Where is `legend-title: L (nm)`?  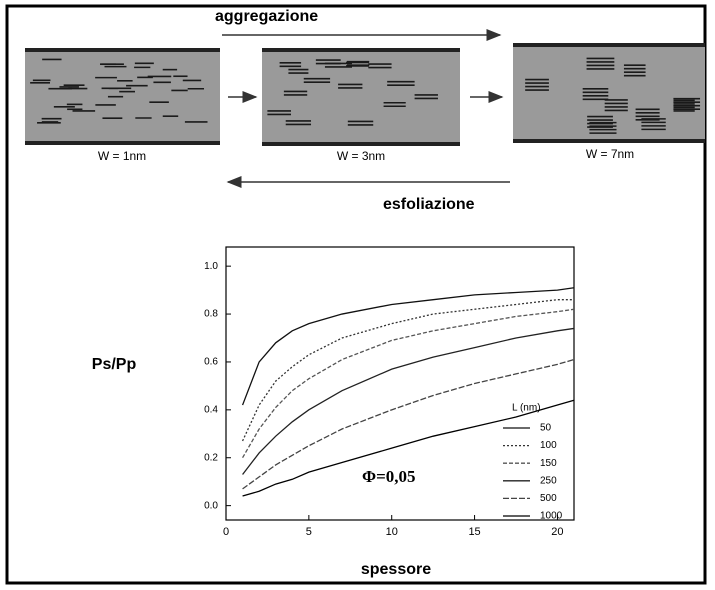 legend-title: L (nm) is located at coordinates (526, 408).